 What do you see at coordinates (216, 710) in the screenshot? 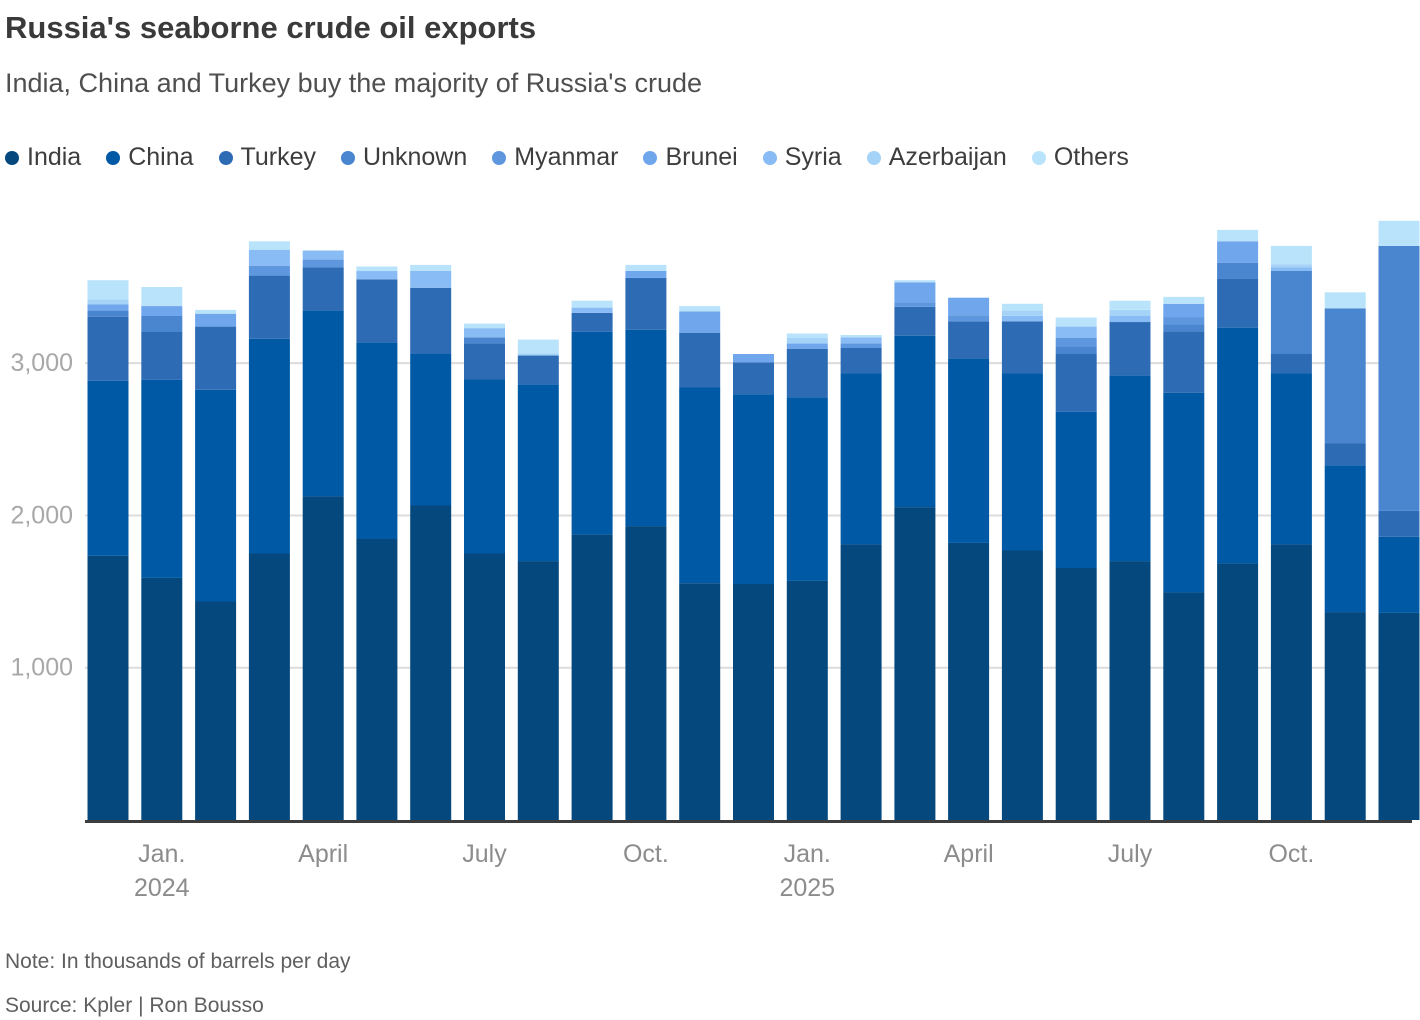
I see `bar-segment-india-feb-2024` at bounding box center [216, 710].